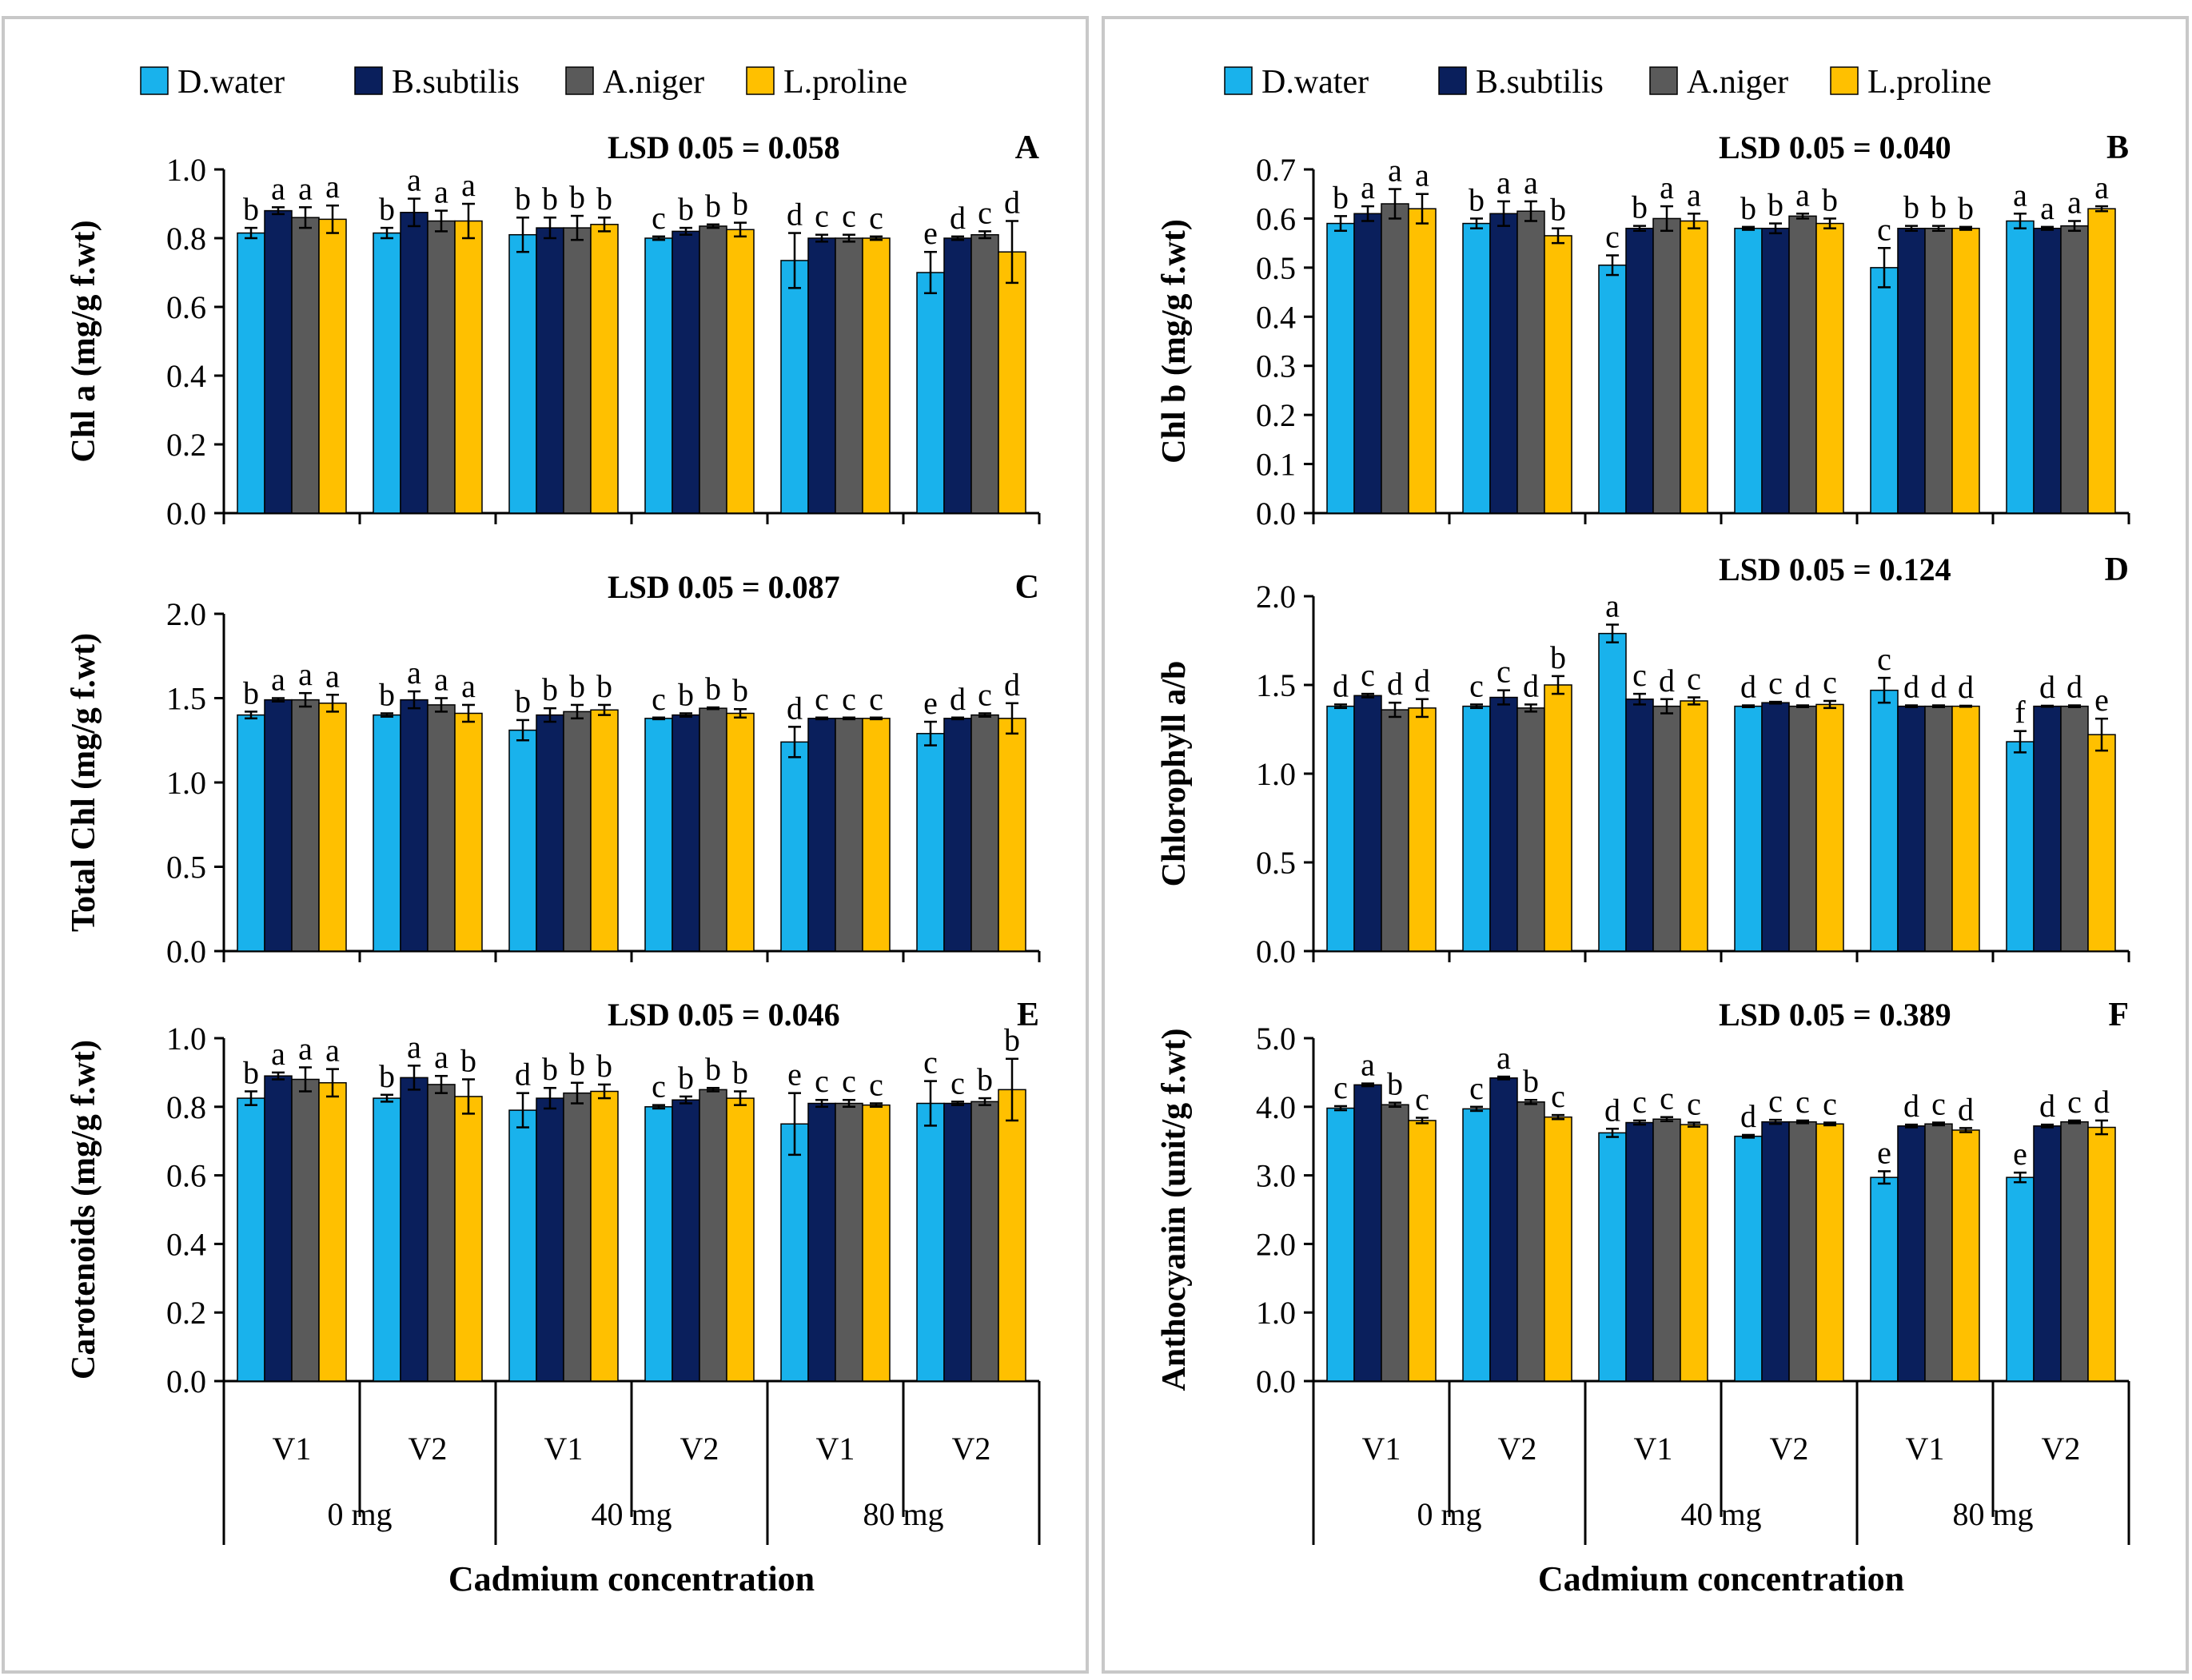  Describe the element at coordinates (186, 614) in the screenshot. I see `y-tick-label: 2.0` at that location.